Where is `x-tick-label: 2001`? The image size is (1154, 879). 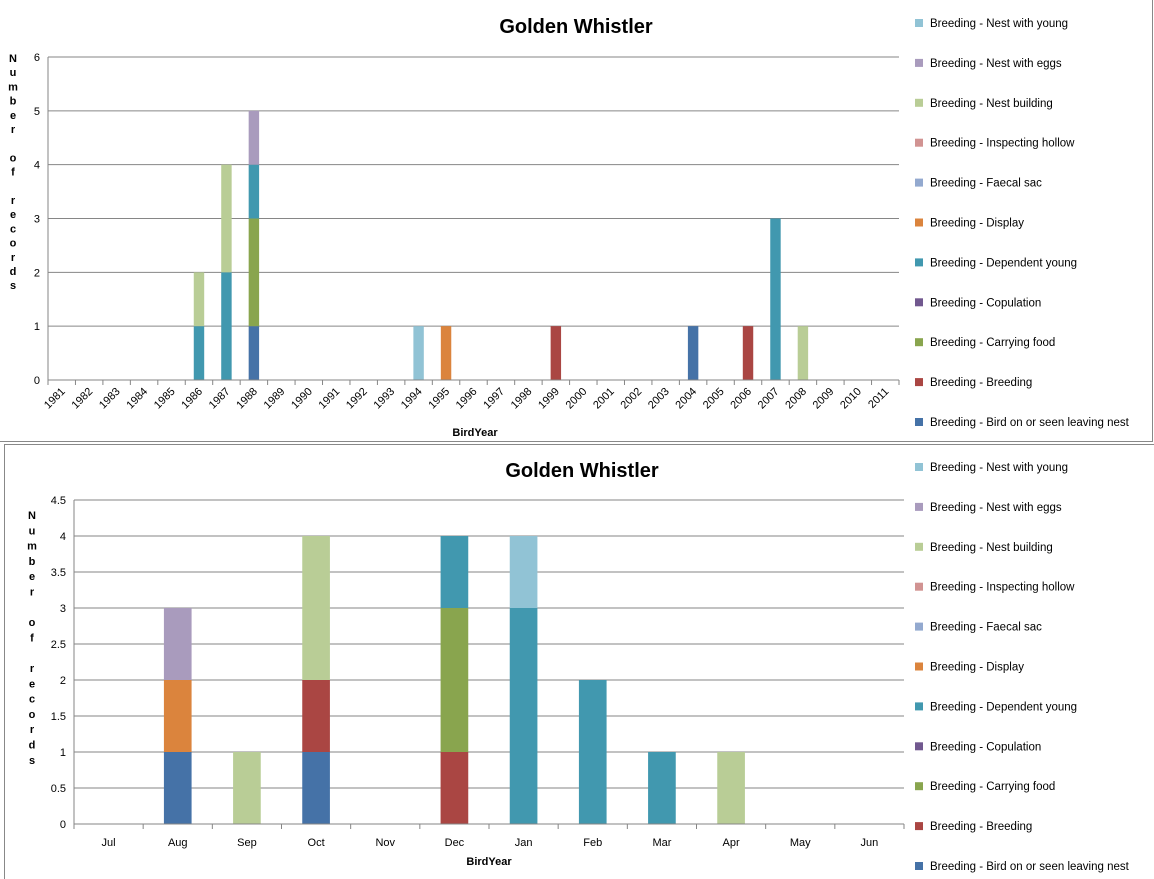 x-tick-label: 2001 is located at coordinates (604, 399).